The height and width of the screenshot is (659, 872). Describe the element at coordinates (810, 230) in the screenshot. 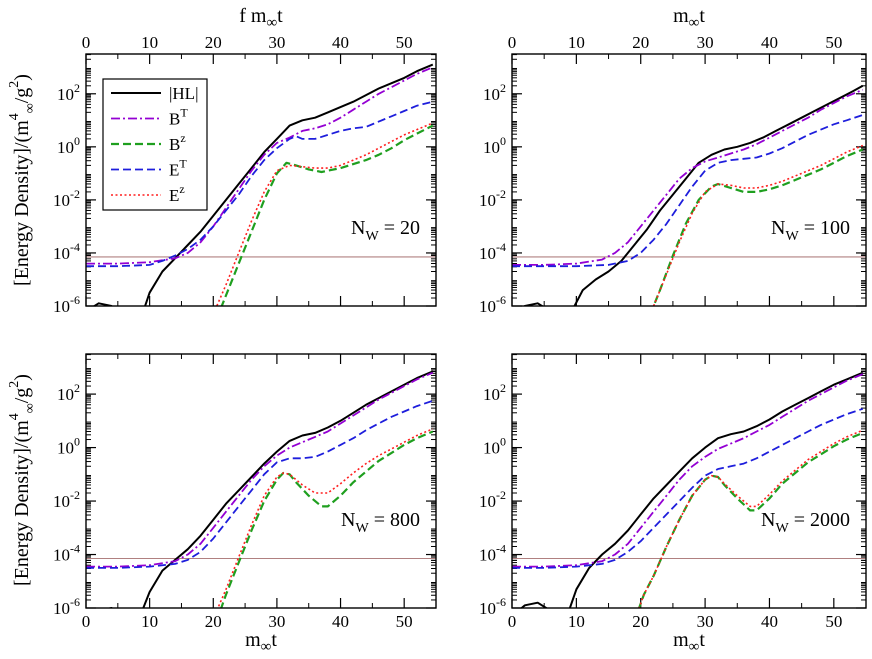

I see `annotation-nw: NW = 100` at that location.